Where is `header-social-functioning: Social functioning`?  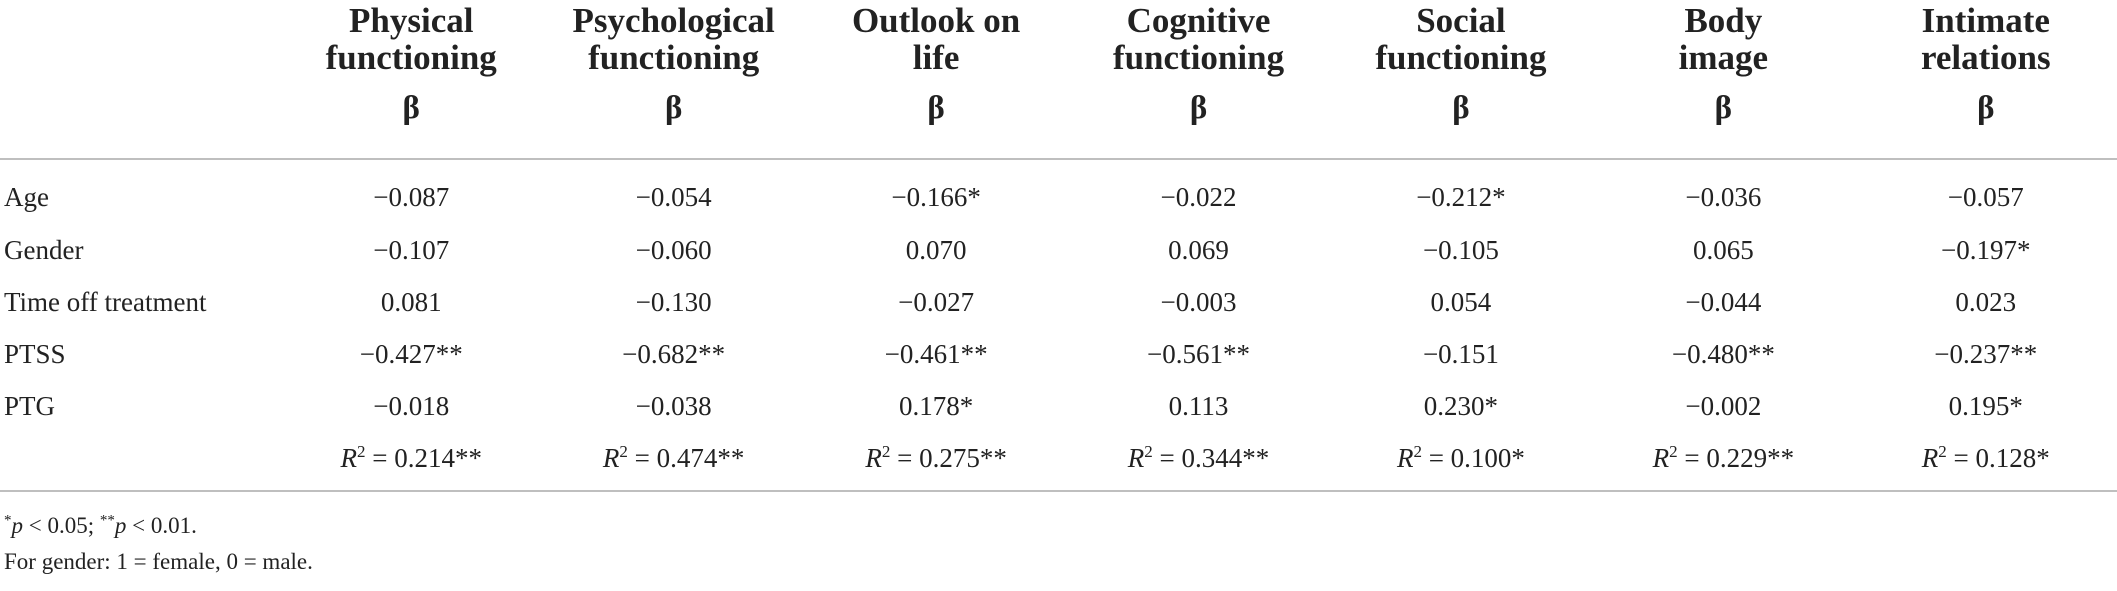
header-social-functioning: Social functioning is located at coordinates (1461, 39).